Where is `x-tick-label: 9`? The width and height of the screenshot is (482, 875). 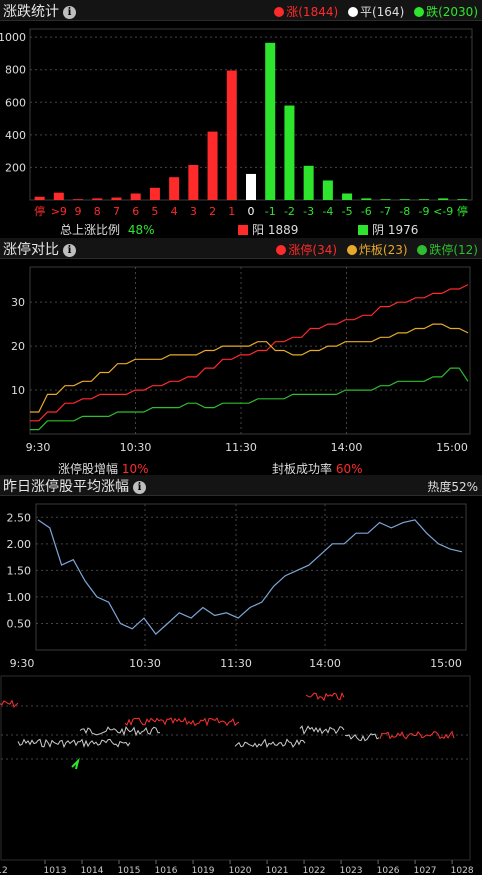 x-tick-label: 9 is located at coordinates (78, 211).